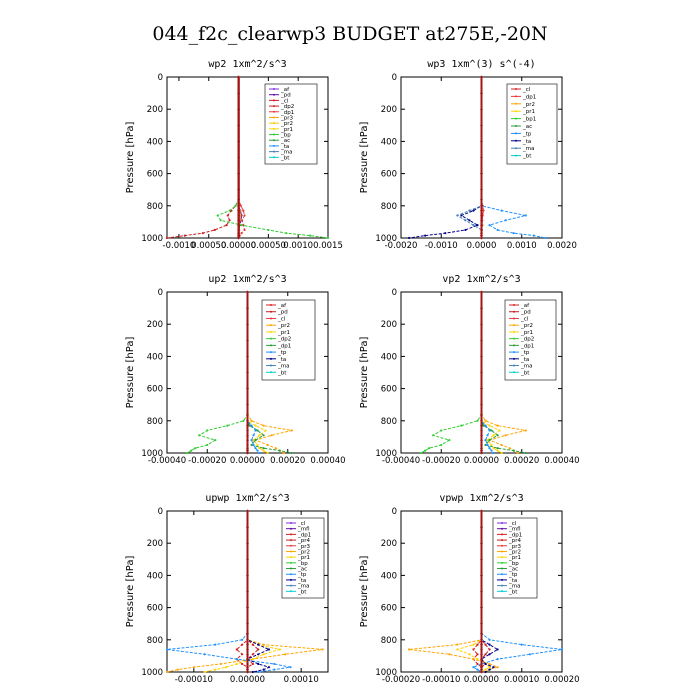 This screenshot has width=700, height=700. What do you see at coordinates (481, 64) in the screenshot?
I see `panel-title: wp3 1xm^(3) s^(-4)` at bounding box center [481, 64].